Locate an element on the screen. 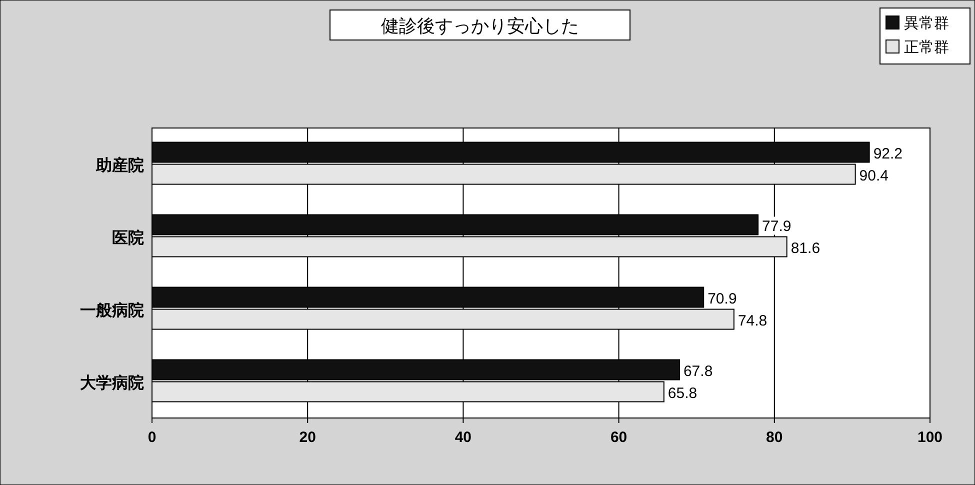  data-label: 67.8 is located at coordinates (698, 371).